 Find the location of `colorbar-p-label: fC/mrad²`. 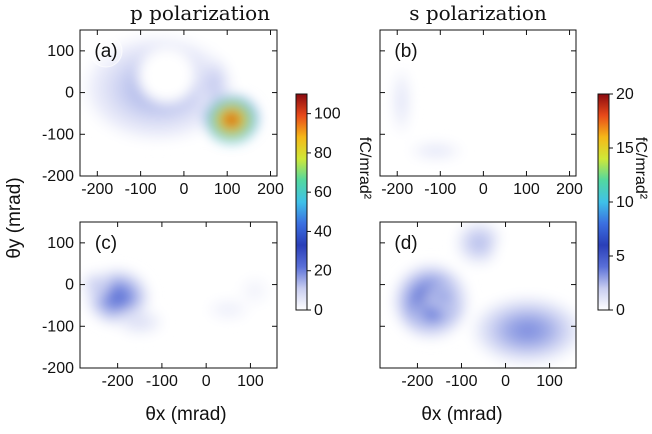

colorbar-p-label: fC/mrad² is located at coordinates (364, 168).